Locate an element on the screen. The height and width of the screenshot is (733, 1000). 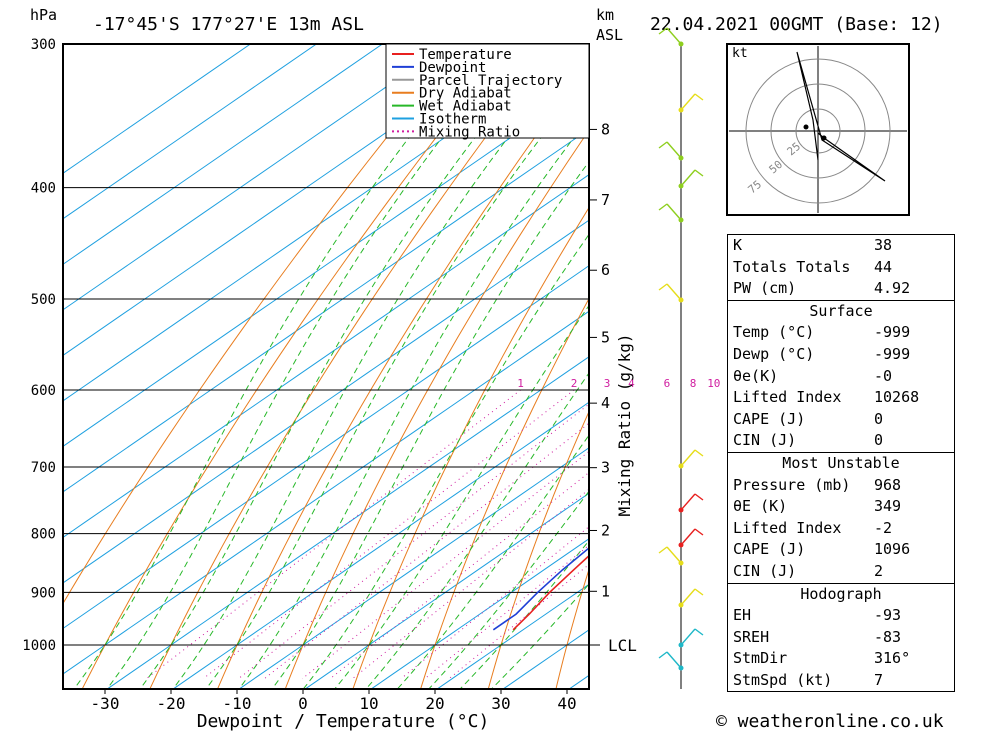
x-tick-label: 20 is located at coordinates (434, 703).